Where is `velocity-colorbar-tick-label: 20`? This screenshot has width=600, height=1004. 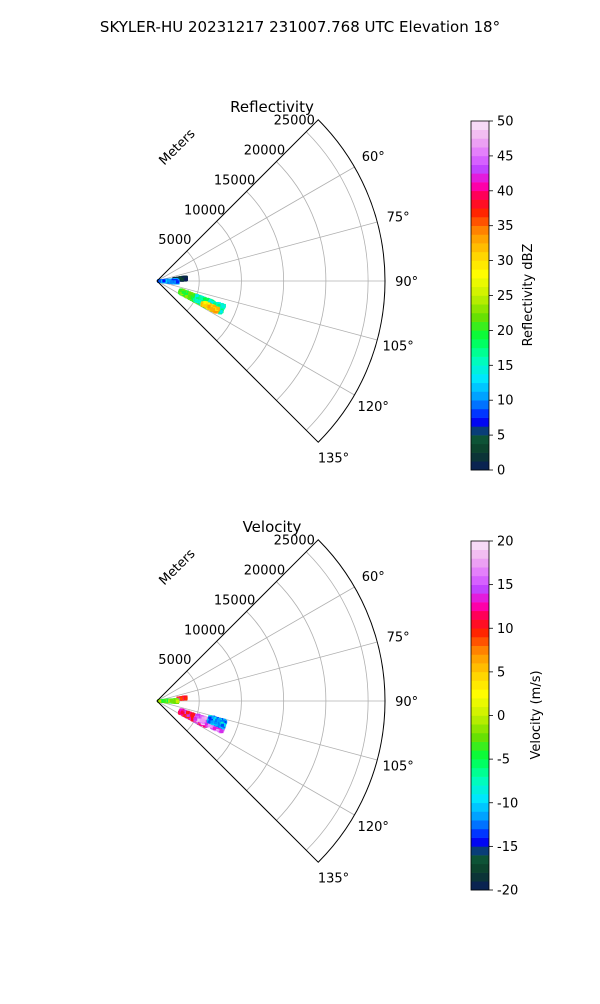
velocity-colorbar-tick-label: 20 is located at coordinates (505, 542).